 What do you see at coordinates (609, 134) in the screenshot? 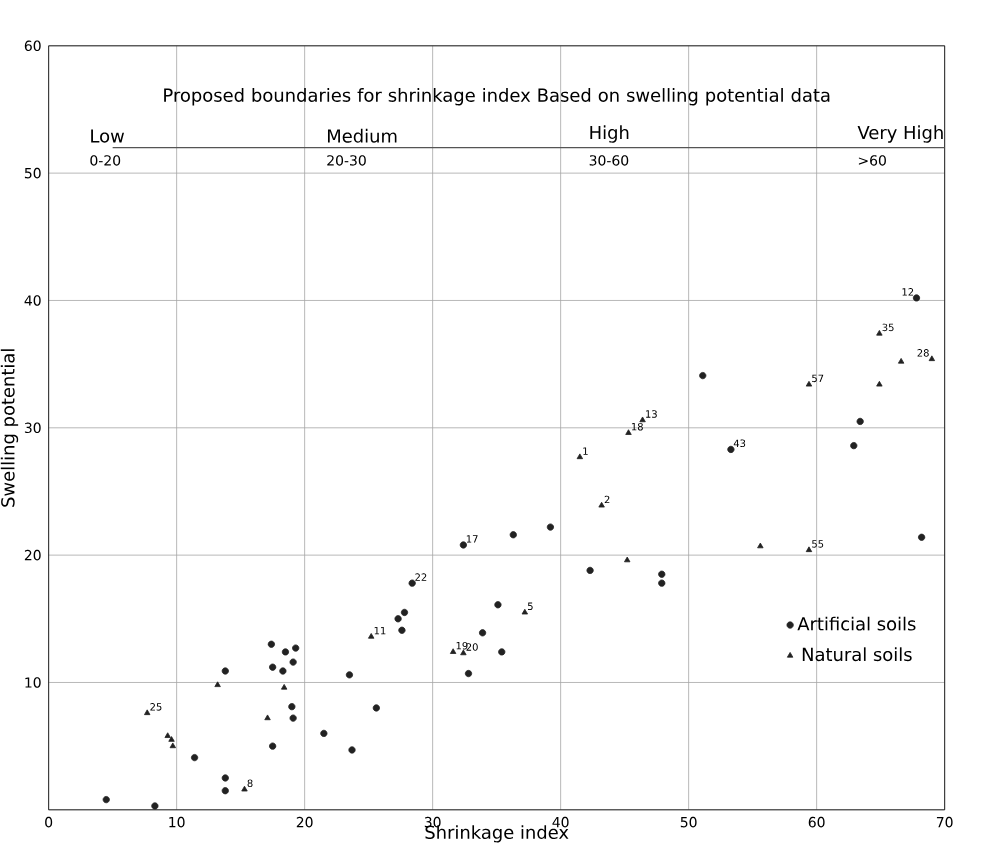
I see `annotation: High` at bounding box center [609, 134].